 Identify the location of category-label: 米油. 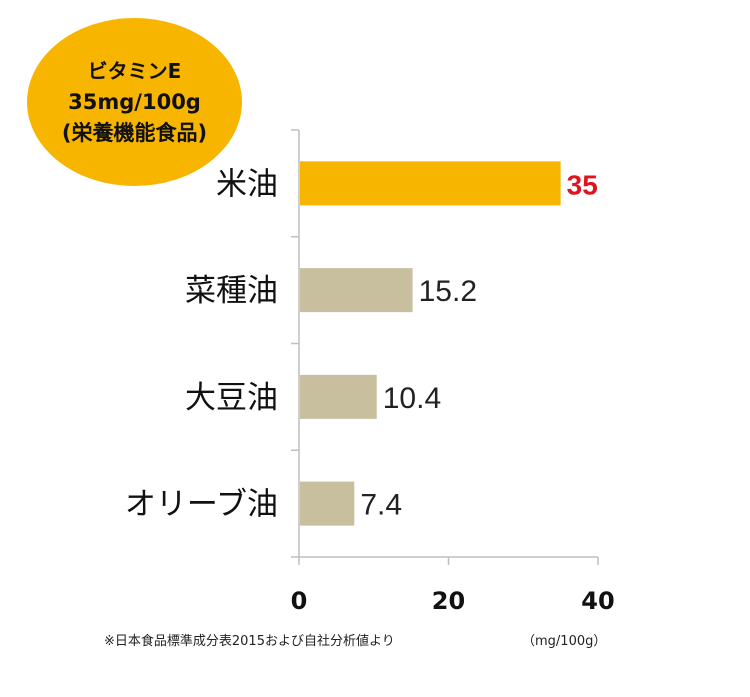
(247, 184).